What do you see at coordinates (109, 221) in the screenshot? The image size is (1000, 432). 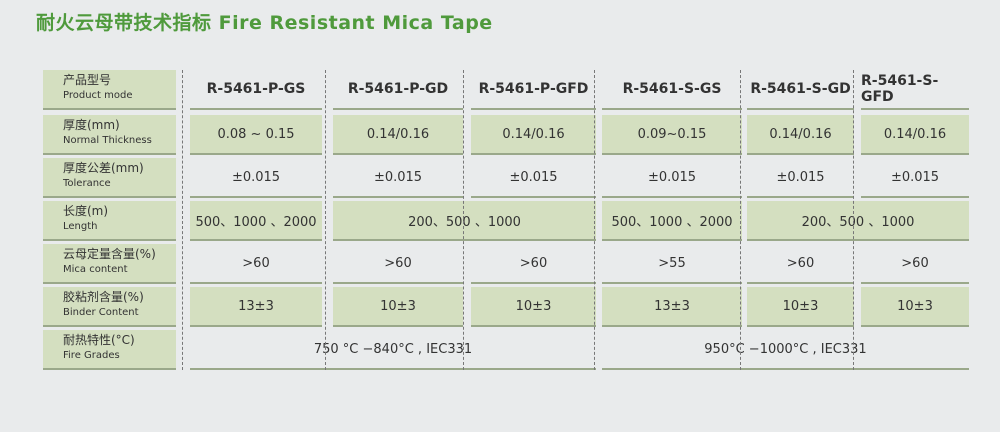 I see `row-label: 长度(m) Length` at bounding box center [109, 221].